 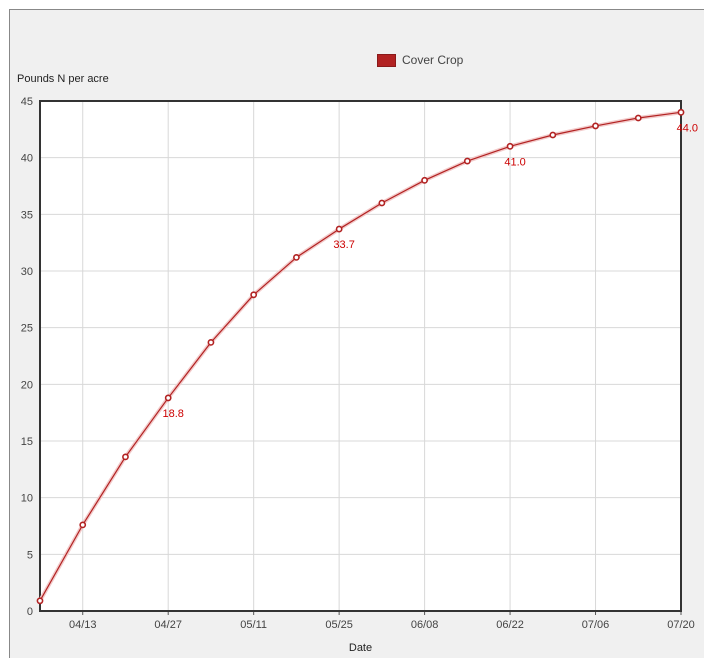 I want to click on data-label: 18.8, so click(x=172, y=414).